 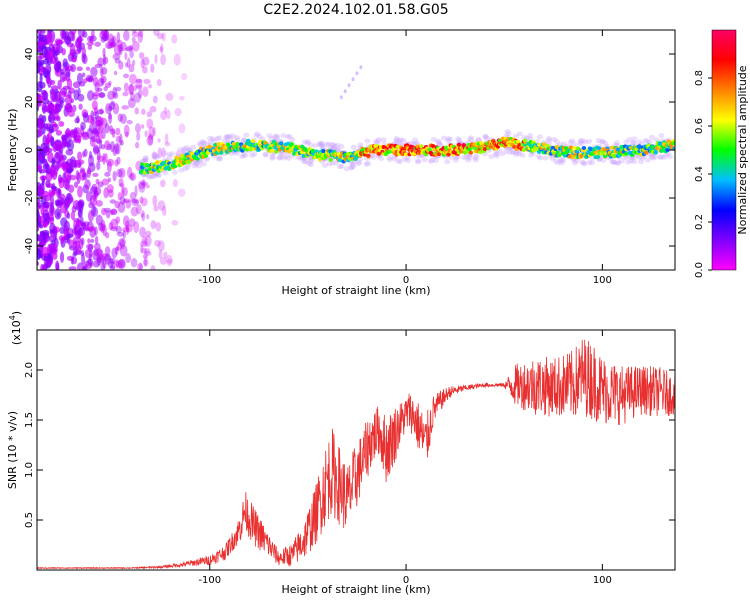 I want to click on y-tick-label: 1.0, so click(x=29, y=470).